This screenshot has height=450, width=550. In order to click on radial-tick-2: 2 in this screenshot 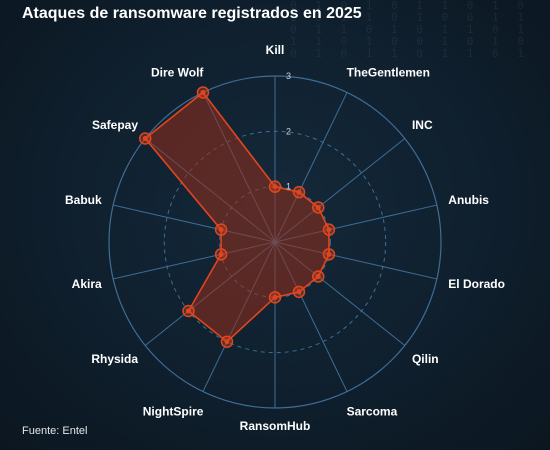, I will do `click(288, 131)`.